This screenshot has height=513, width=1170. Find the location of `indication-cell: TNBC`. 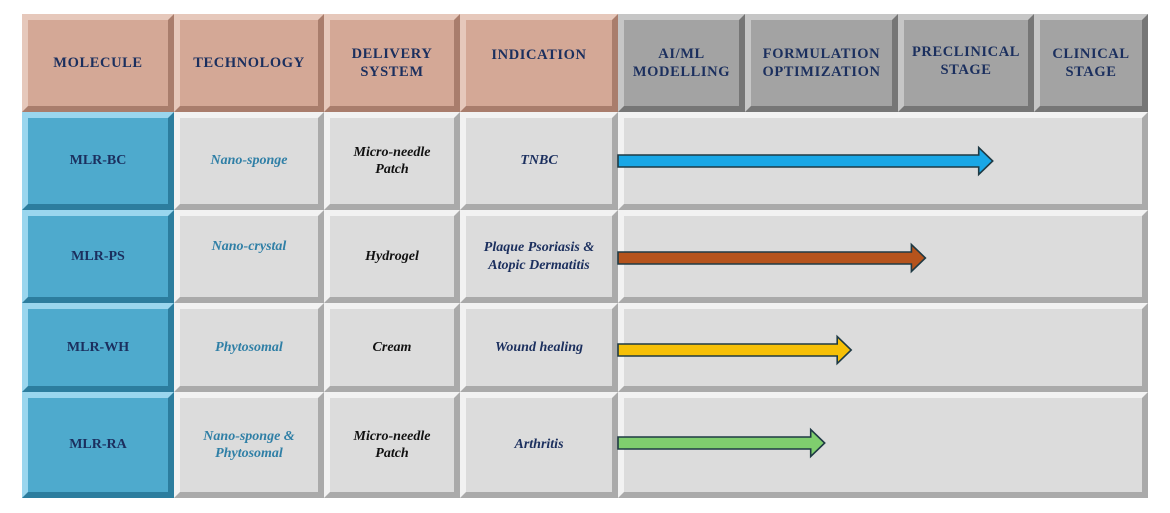

indication-cell: TNBC is located at coordinates (539, 161).